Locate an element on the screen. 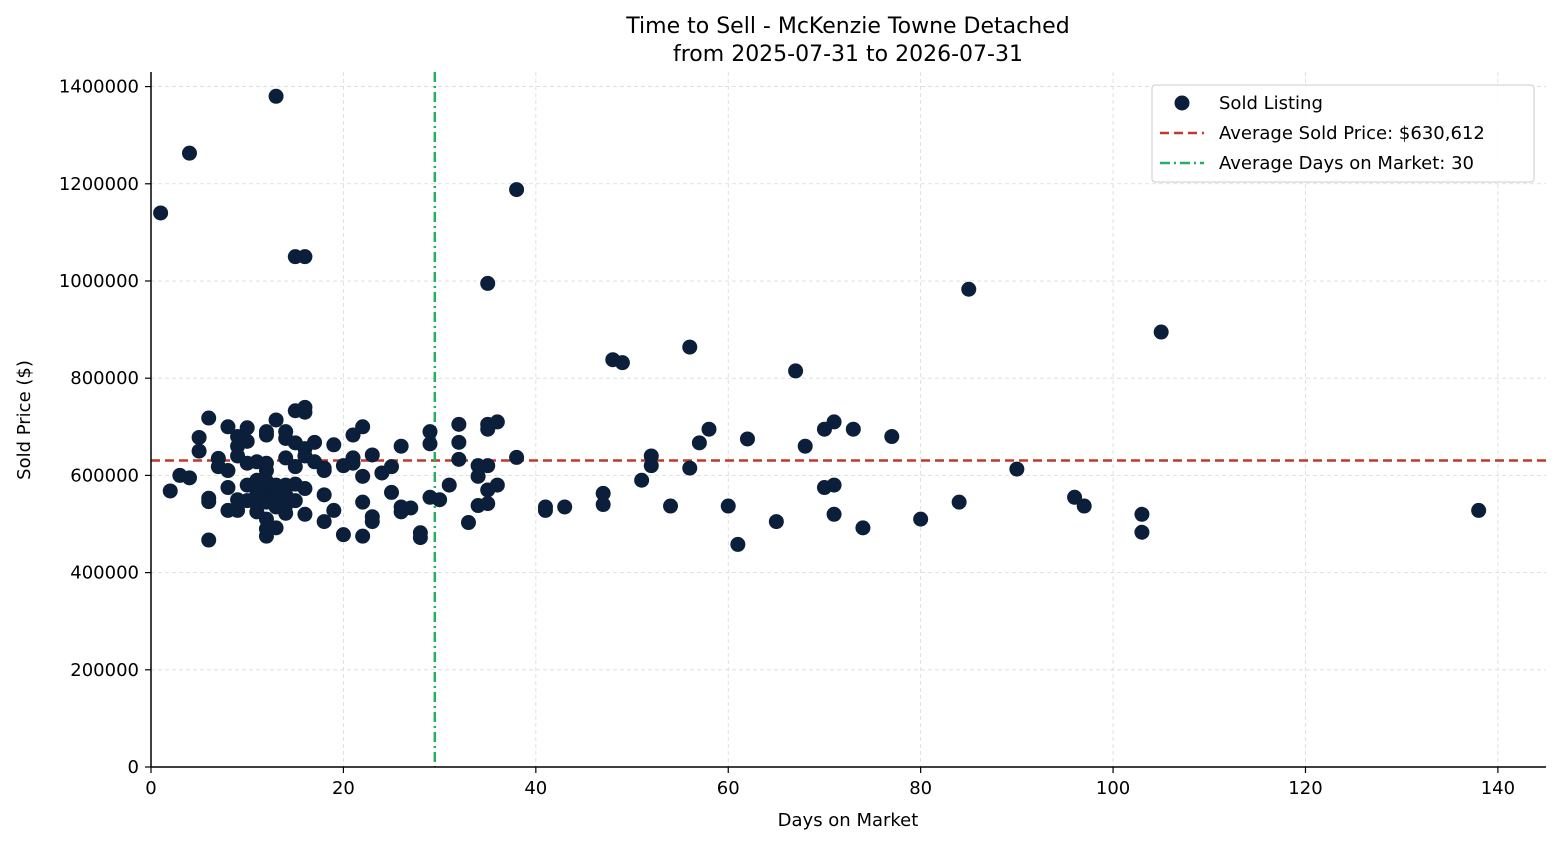 Image resolution: width=1560 pixels, height=845 pixels. x-tick-label: 40 is located at coordinates (535, 788).